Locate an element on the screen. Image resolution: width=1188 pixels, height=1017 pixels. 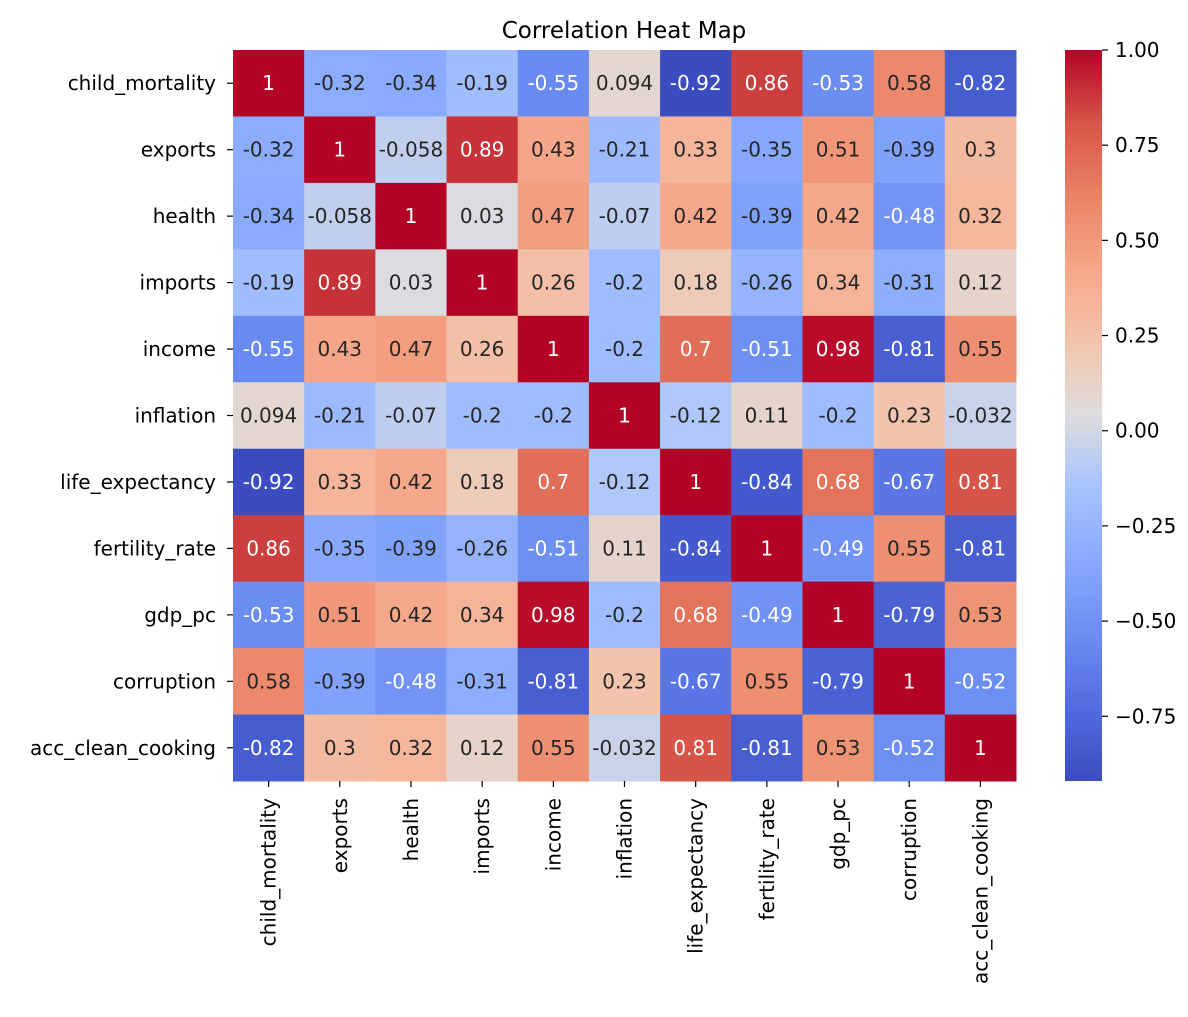
y-tick-label: corruption is located at coordinates (164, 681).